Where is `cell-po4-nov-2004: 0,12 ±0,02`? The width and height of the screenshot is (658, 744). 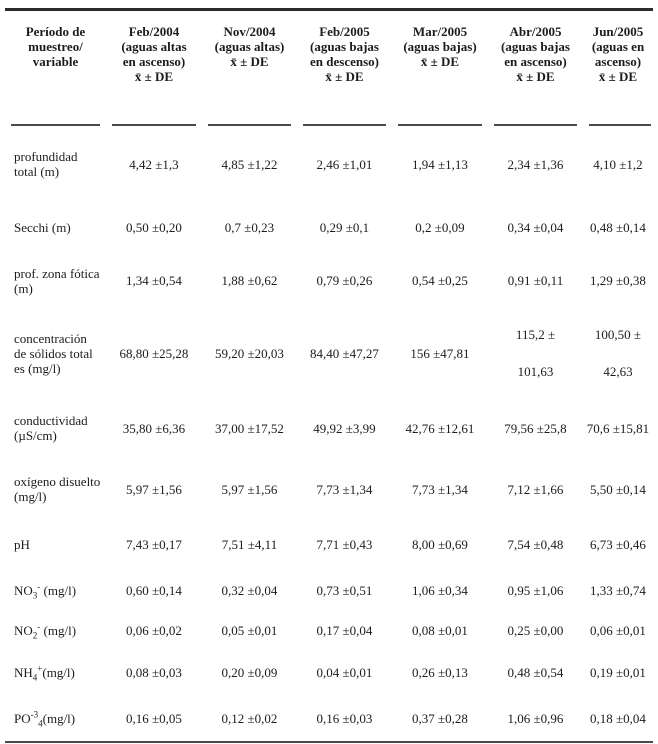
cell-po4-nov-2004: 0,12 ±0,02 is located at coordinates (249, 718).